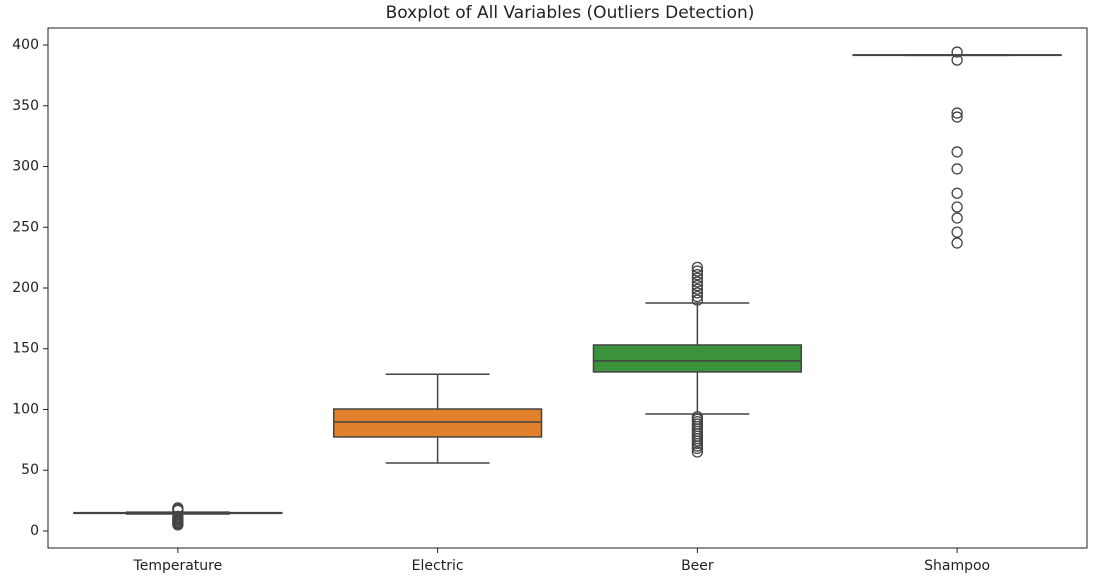  I want to click on y-tick-label: 350, so click(25, 106).